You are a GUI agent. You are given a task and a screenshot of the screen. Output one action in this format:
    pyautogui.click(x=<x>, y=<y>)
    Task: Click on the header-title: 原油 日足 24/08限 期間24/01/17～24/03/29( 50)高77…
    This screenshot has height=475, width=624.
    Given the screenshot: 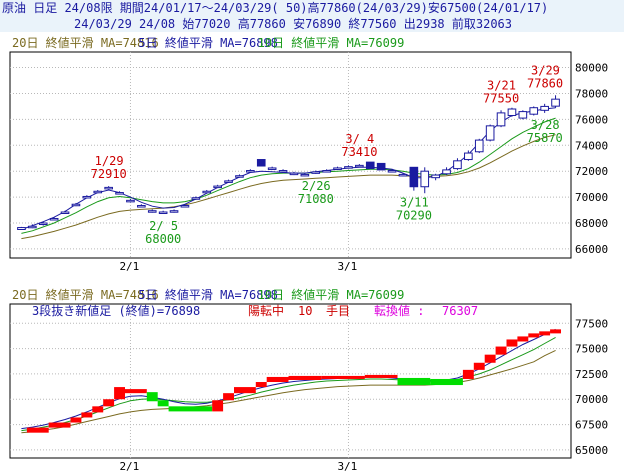 What is the action you would take?
    pyautogui.click(x=275, y=8)
    